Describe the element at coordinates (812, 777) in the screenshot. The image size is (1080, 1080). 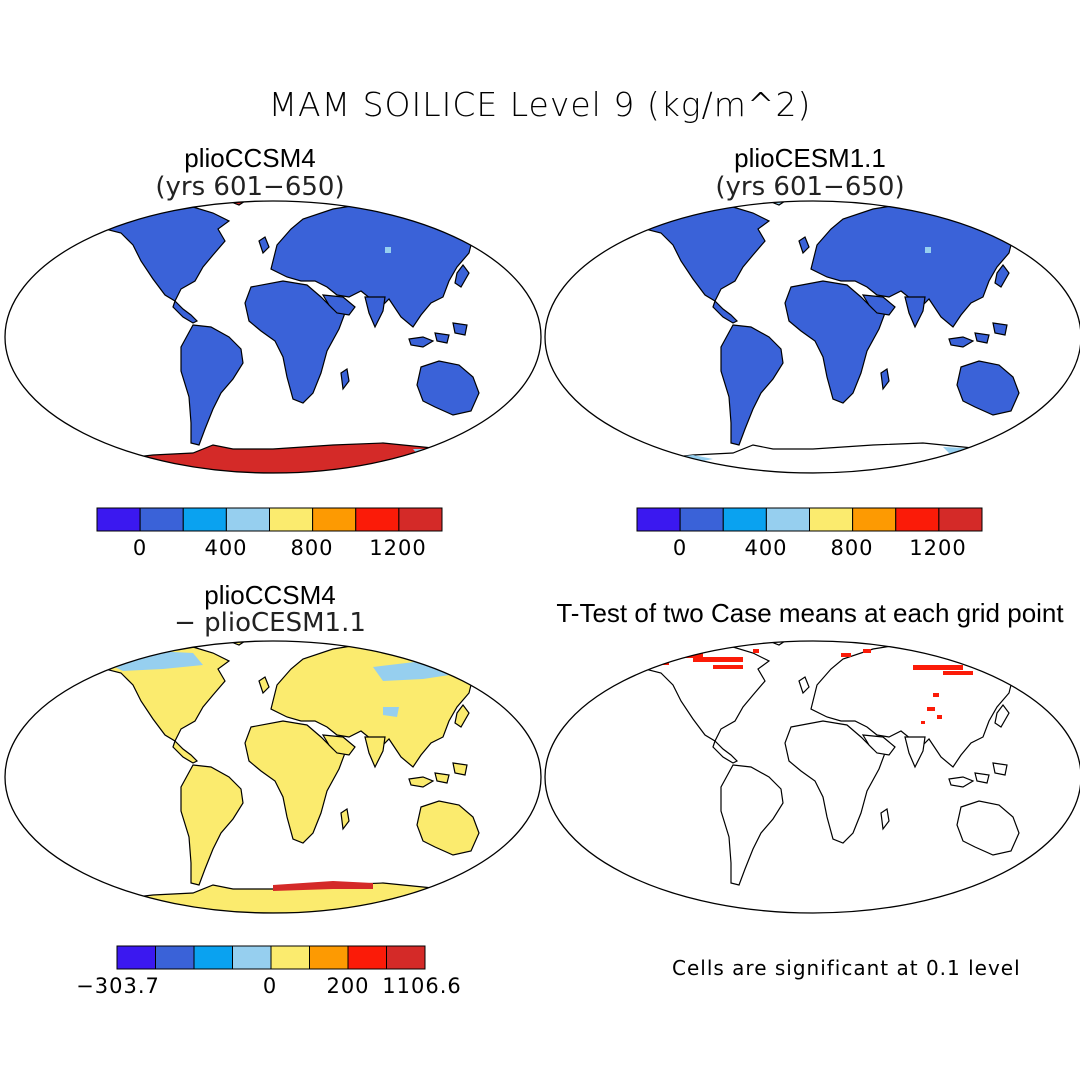
I see `map-panel4` at that location.